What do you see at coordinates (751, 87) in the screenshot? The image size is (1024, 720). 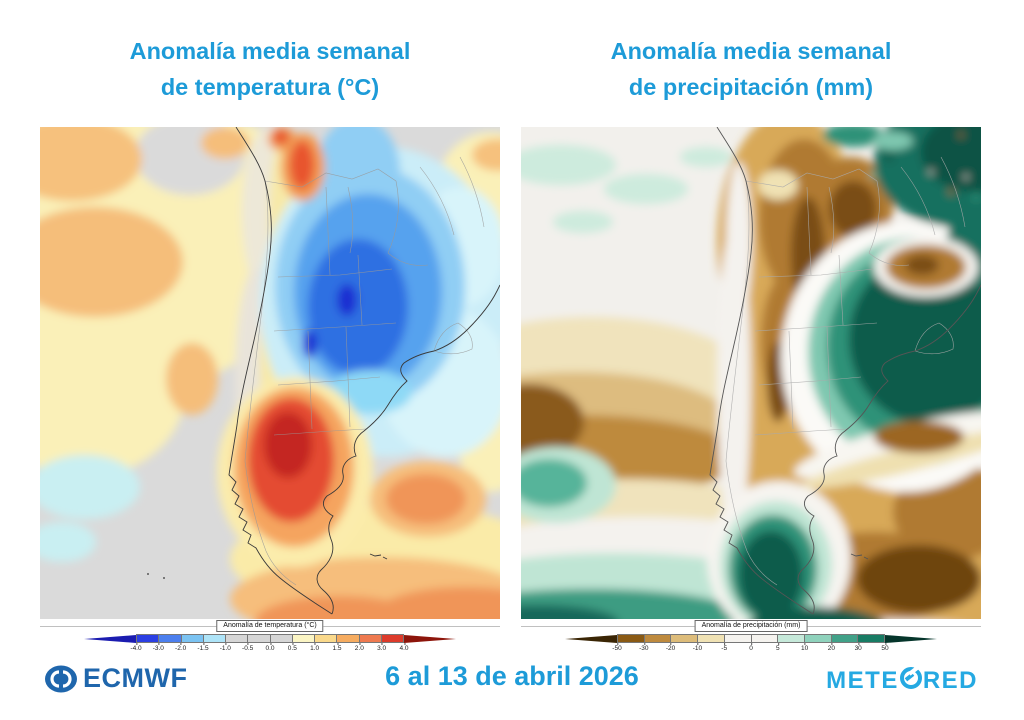 I see `precipitation-title-line2: de precipitación (mm)` at bounding box center [751, 87].